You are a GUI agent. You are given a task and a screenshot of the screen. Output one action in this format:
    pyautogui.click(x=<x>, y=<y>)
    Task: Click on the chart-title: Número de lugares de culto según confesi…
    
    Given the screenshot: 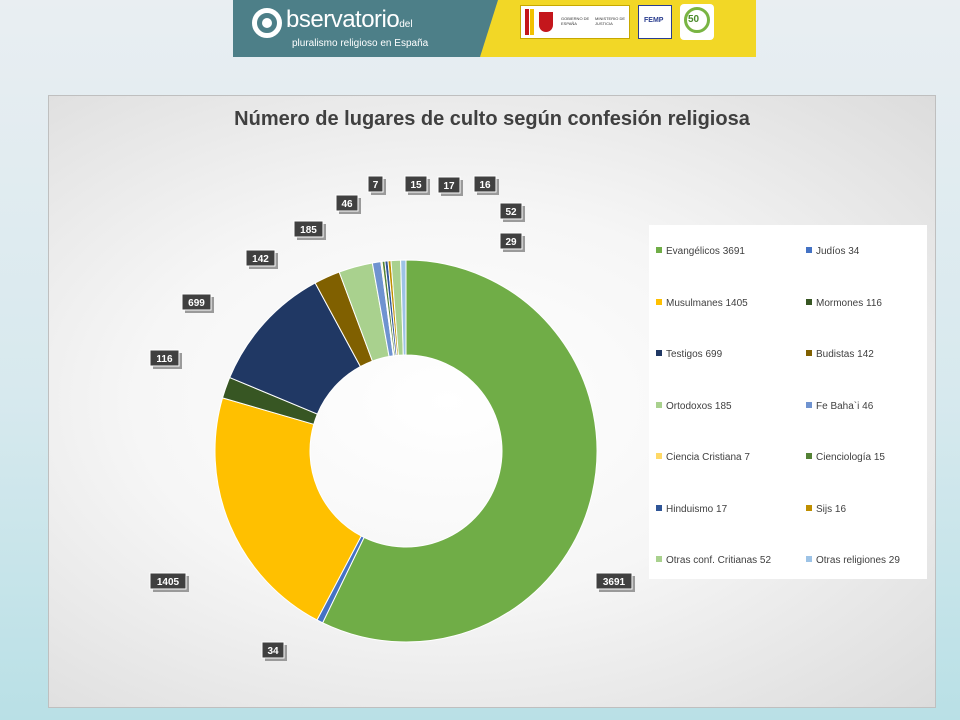 What is the action you would take?
    pyautogui.click(x=492, y=119)
    